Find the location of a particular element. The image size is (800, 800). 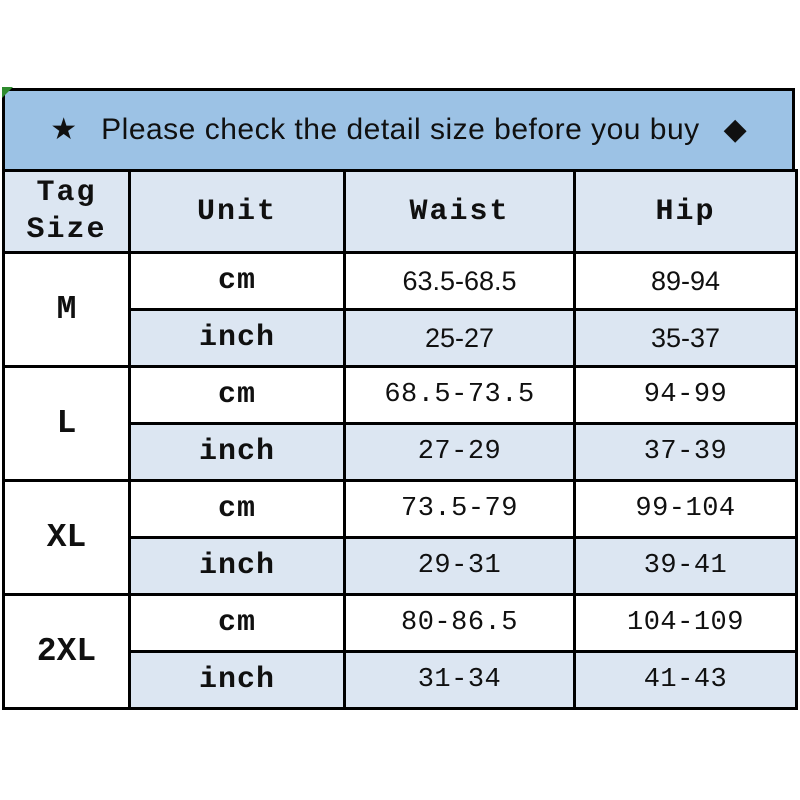

table-row: XL cm 73.5-79 99-104 is located at coordinates (400, 537).